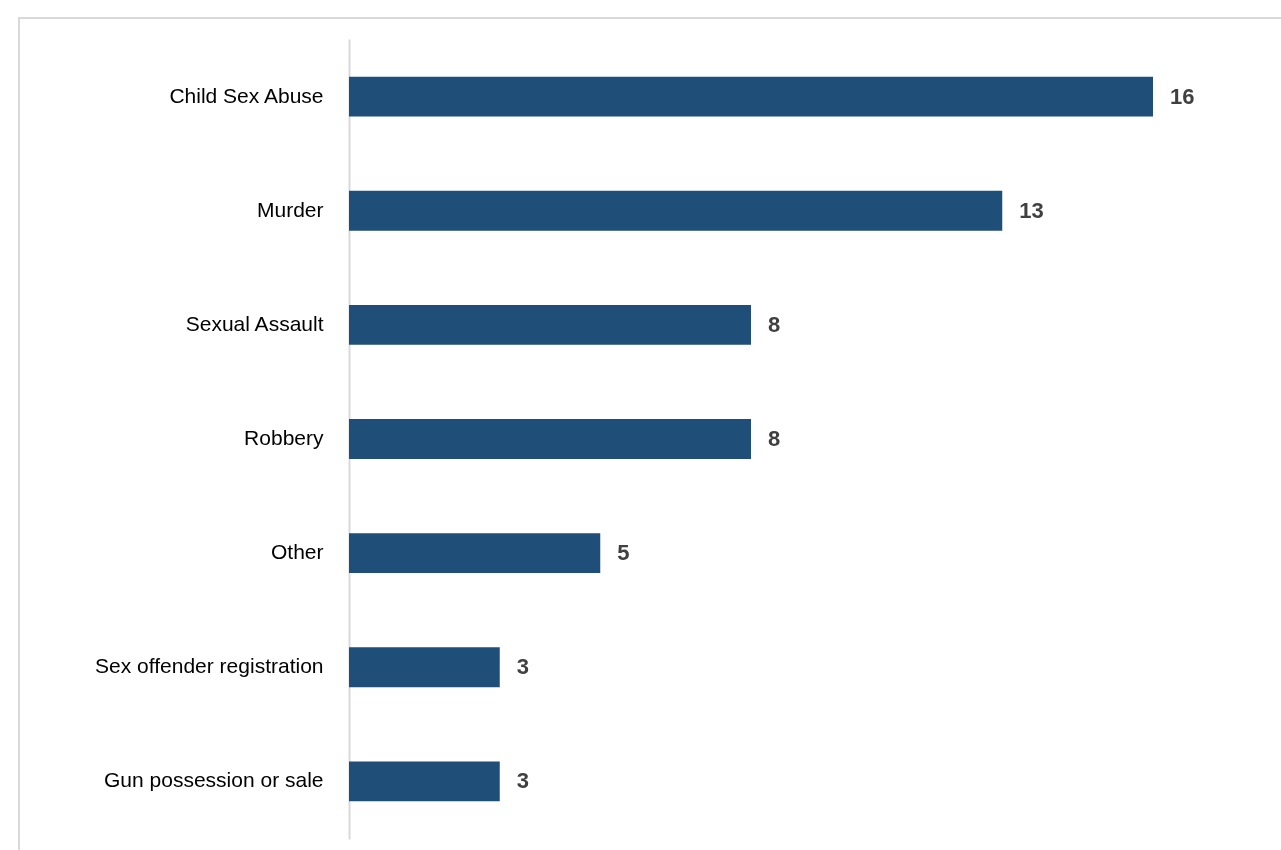 This screenshot has height=850, width=1281. Describe the element at coordinates (246, 95) in the screenshot. I see `y-tick-label: Child Sex Abuse` at that location.